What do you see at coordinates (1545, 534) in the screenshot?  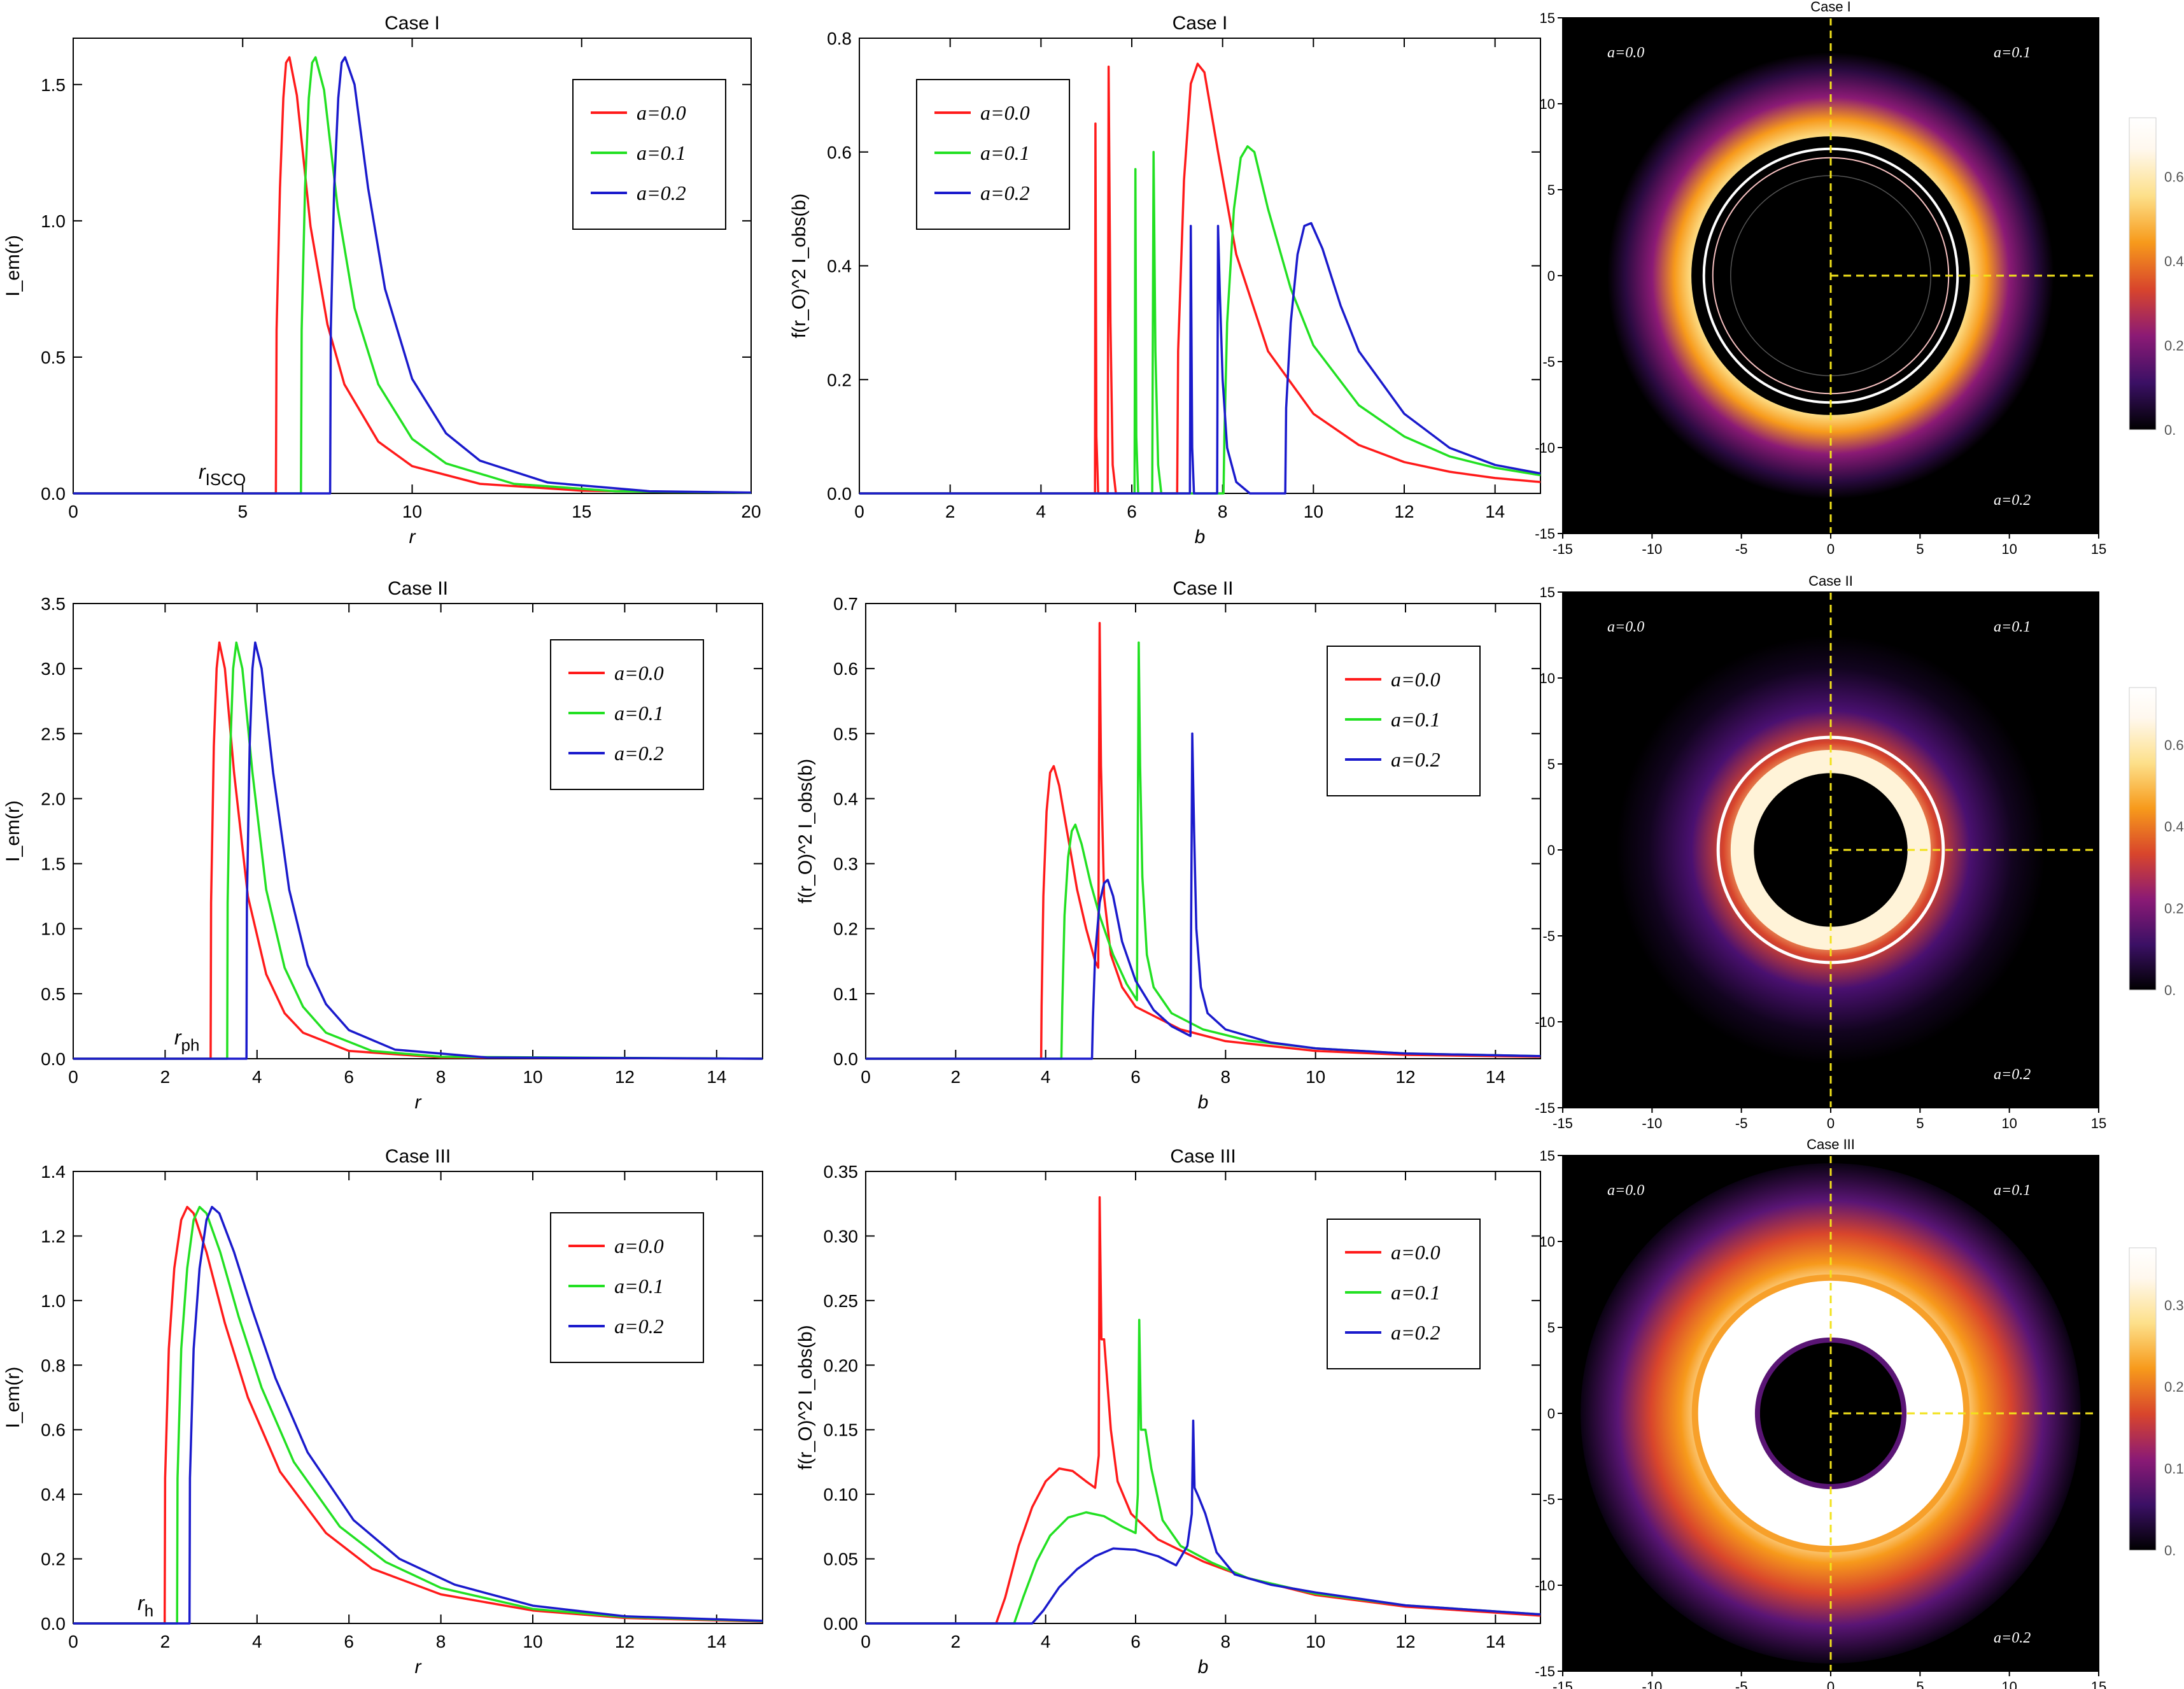 I see `image-y-tick-label: -15` at bounding box center [1545, 534].